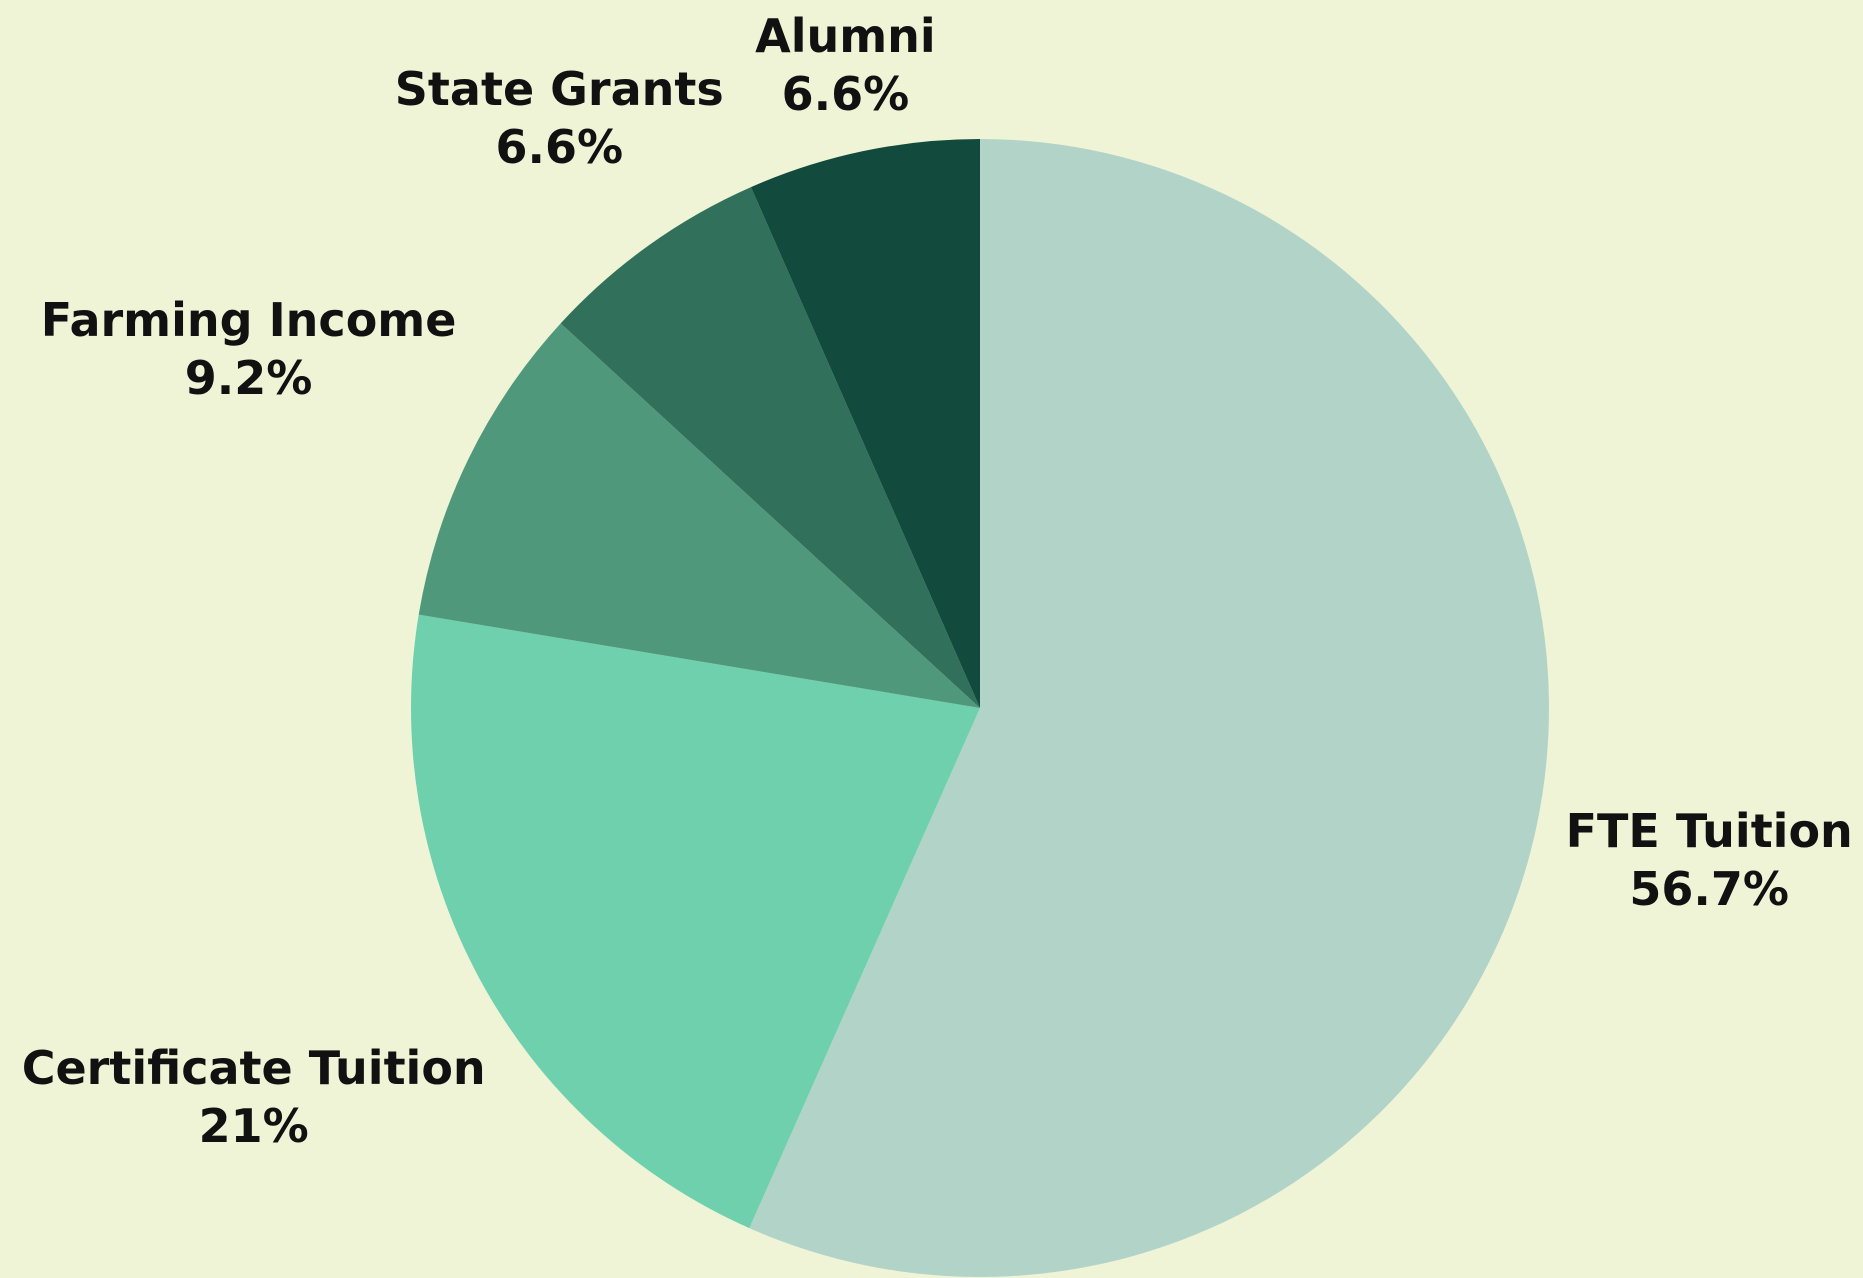 The width and height of the screenshot is (1863, 1278). What do you see at coordinates (1709, 889) in the screenshot?
I see `slice-value-label: 56.7%` at bounding box center [1709, 889].